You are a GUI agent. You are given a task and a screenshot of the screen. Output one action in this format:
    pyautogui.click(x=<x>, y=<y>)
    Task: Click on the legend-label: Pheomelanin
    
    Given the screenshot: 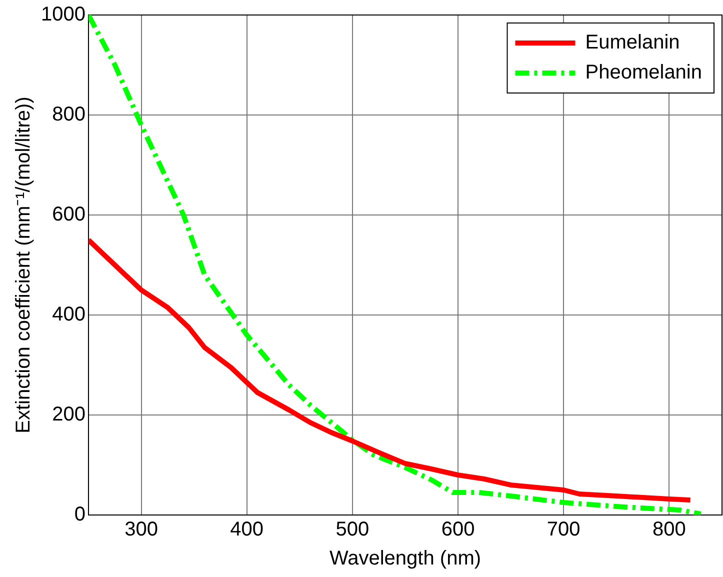 What is the action you would take?
    pyautogui.click(x=643, y=73)
    